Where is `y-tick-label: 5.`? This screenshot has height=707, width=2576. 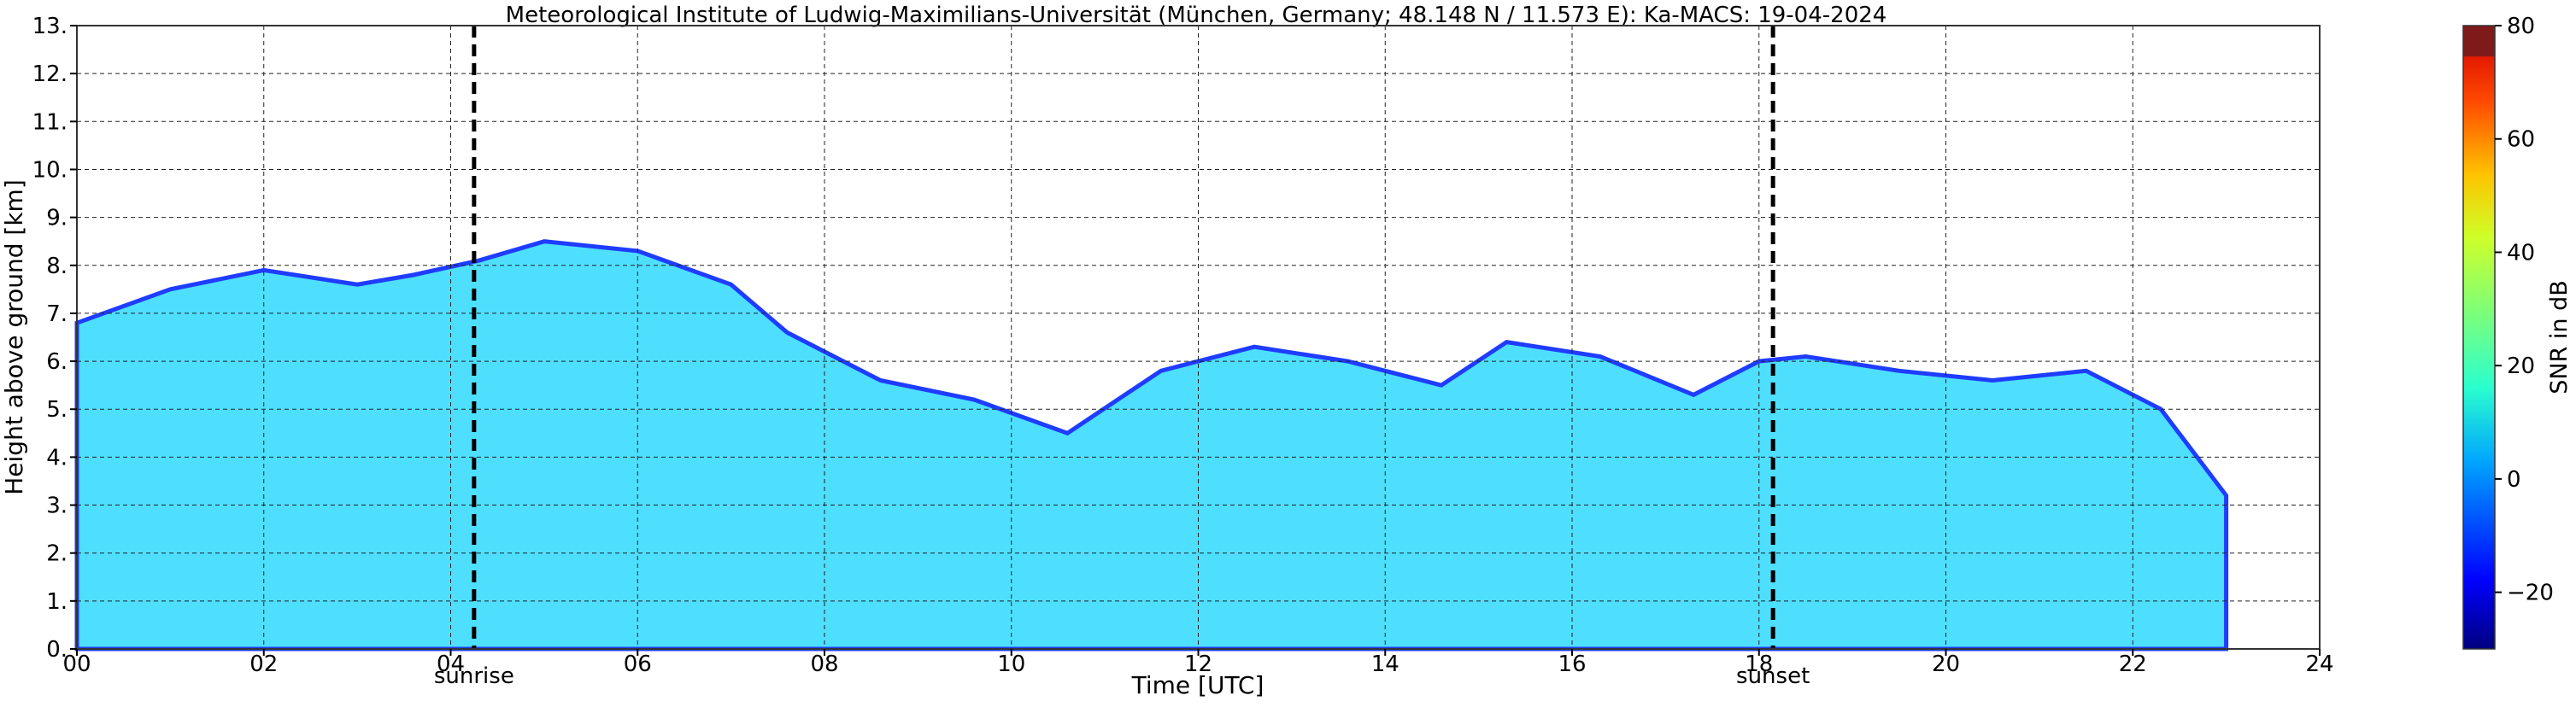
y-tick-label: 5. is located at coordinates (56, 410).